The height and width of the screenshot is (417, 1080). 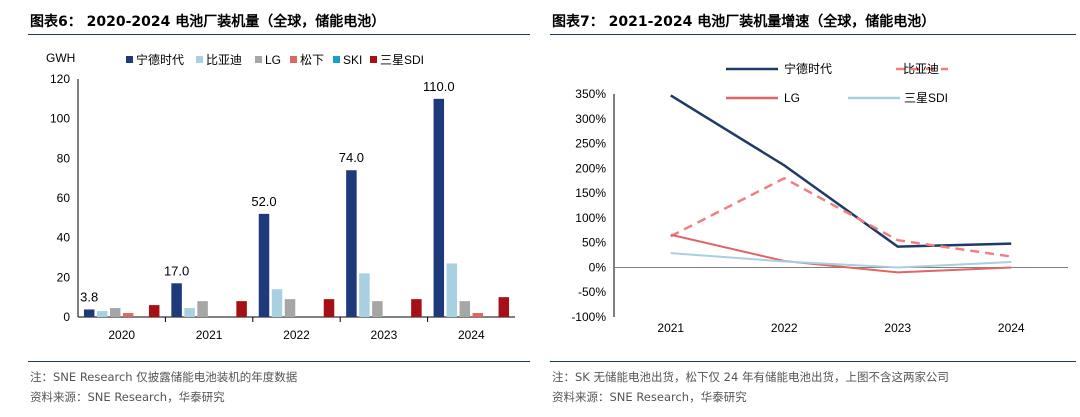 I want to click on y-tick-label: 0%, so click(x=598, y=267).